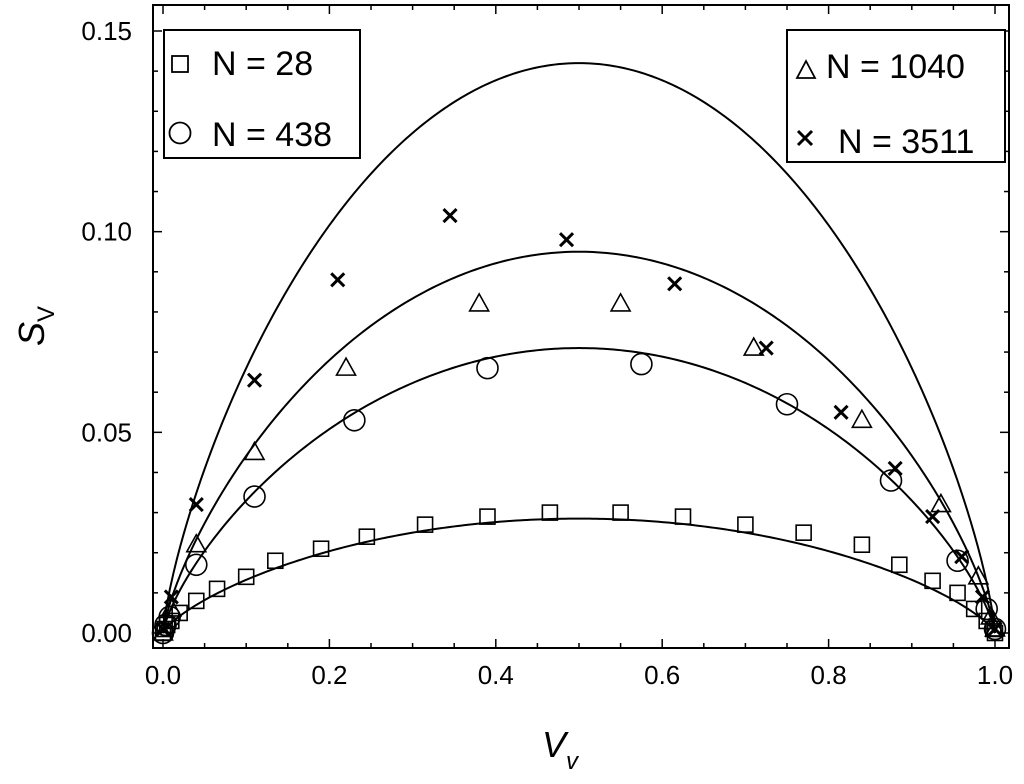 The height and width of the screenshot is (784, 1024). I want to click on x-axis-title-subscript: v, so click(573, 761).